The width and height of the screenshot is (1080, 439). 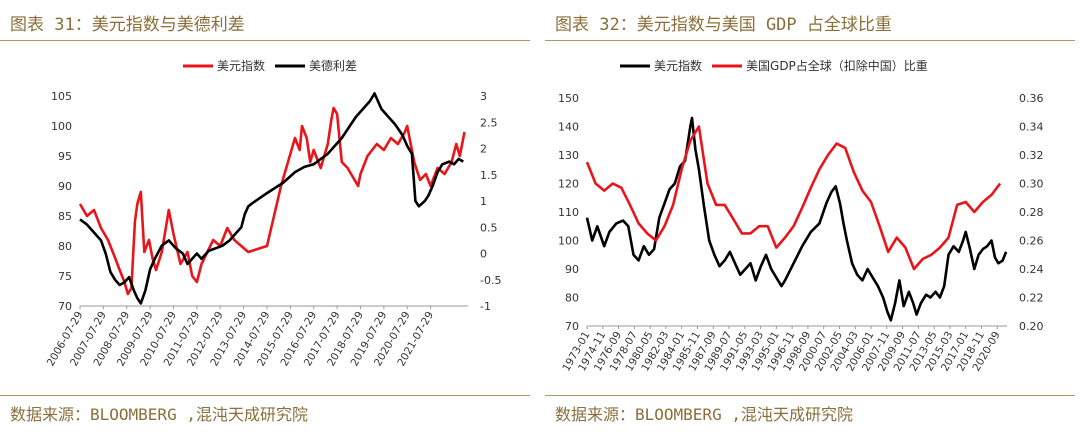 What do you see at coordinates (483, 96) in the screenshot?
I see `y-right-tick-label: 3` at bounding box center [483, 96].